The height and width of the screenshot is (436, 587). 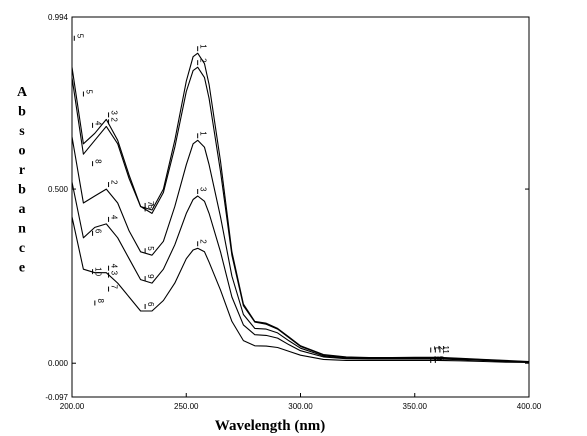 I want to click on x-tick-label: 250.00, so click(x=186, y=406).